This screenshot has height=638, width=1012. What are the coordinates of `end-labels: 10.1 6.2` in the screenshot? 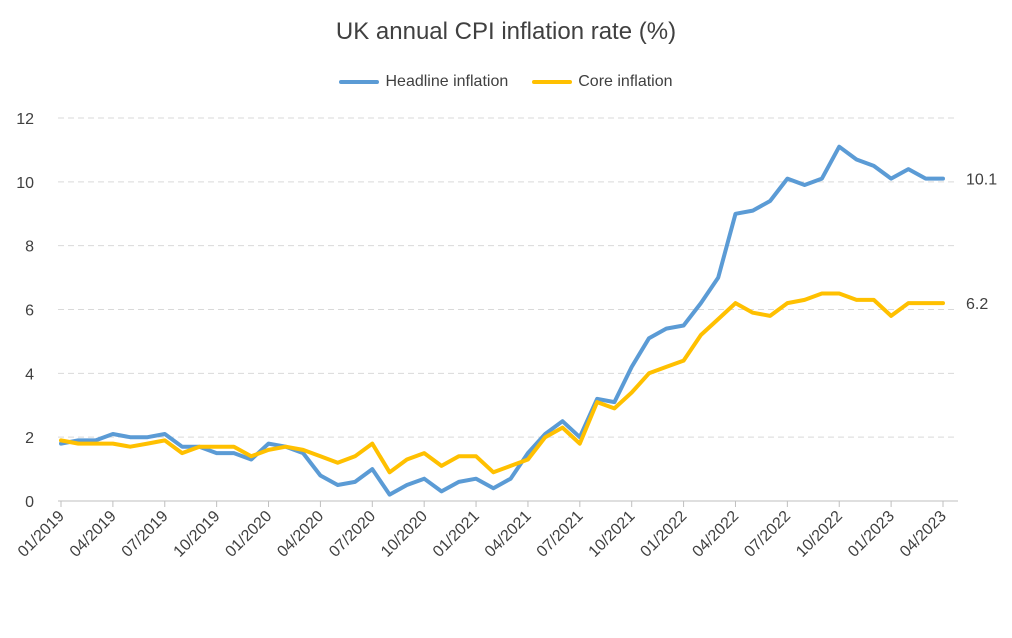 It's located at (981, 242).